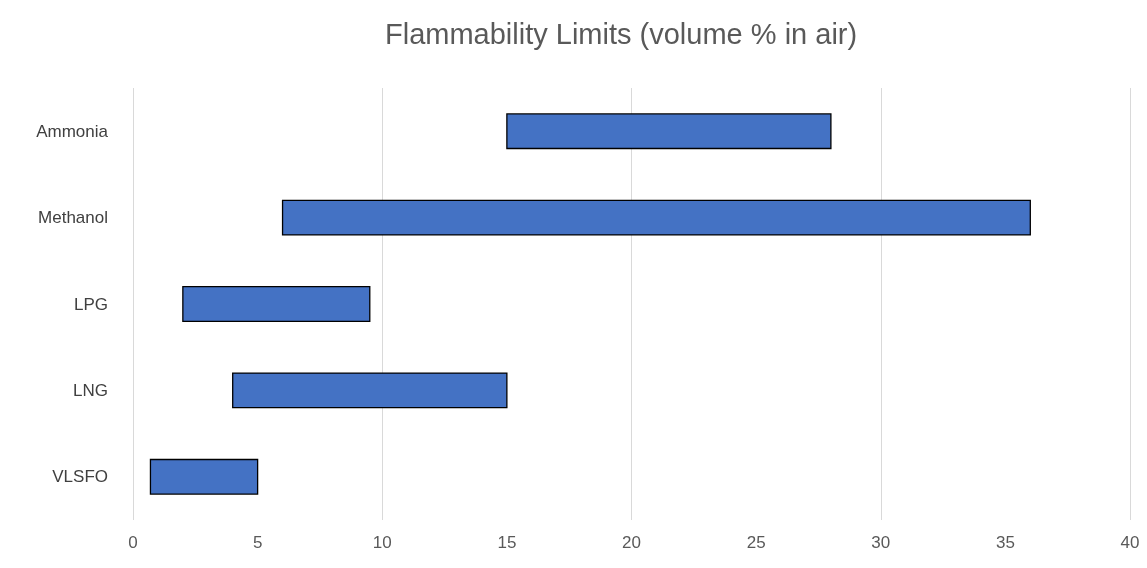 The height and width of the screenshot is (568, 1147). I want to click on y-tick-label: LPG, so click(90, 304).